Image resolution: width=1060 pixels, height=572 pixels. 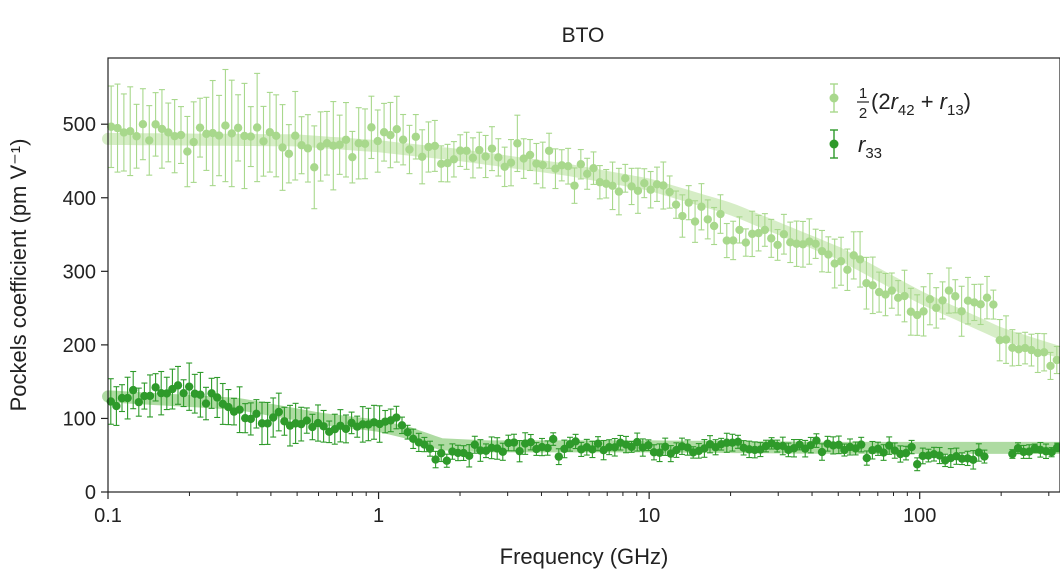 What do you see at coordinates (863, 113) in the screenshot?
I see `legend-frac-den: 2` at bounding box center [863, 113].